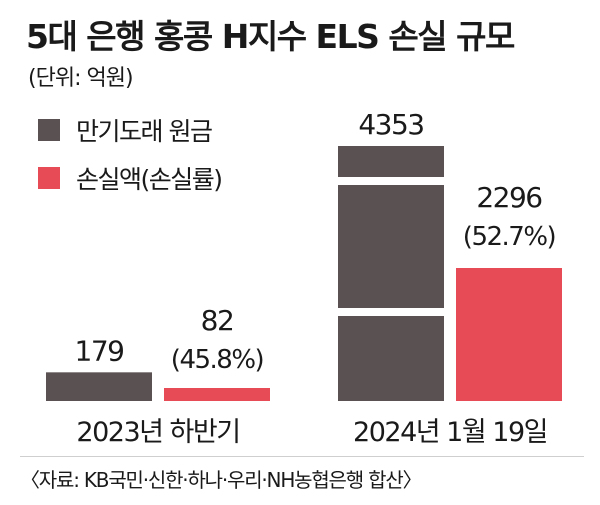 The image size is (600, 505). Describe the element at coordinates (149, 179) in the screenshot. I see `legend-label-loss: 손실액(손실률)` at that location.